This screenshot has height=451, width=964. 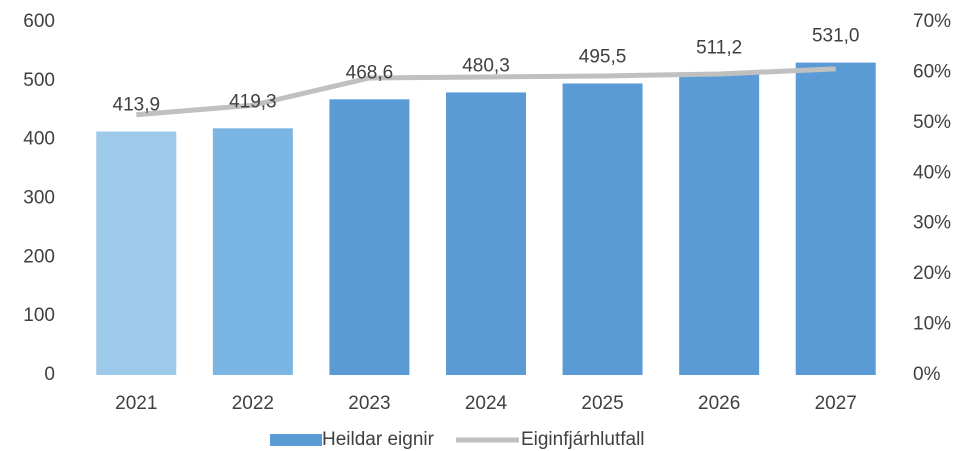 I want to click on legend-label: Eiginfjárhlutfall, so click(x=583, y=439).